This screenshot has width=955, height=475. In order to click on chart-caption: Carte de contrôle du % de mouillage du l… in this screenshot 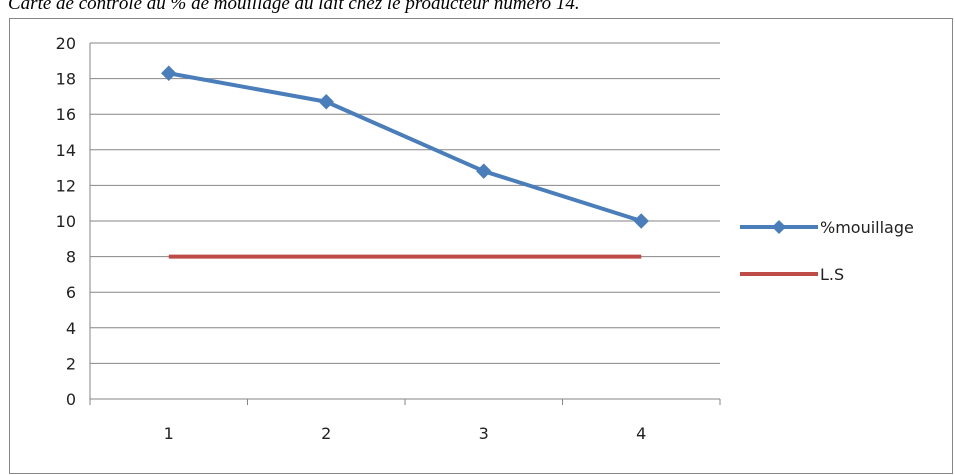, I will do `click(294, 7)`.